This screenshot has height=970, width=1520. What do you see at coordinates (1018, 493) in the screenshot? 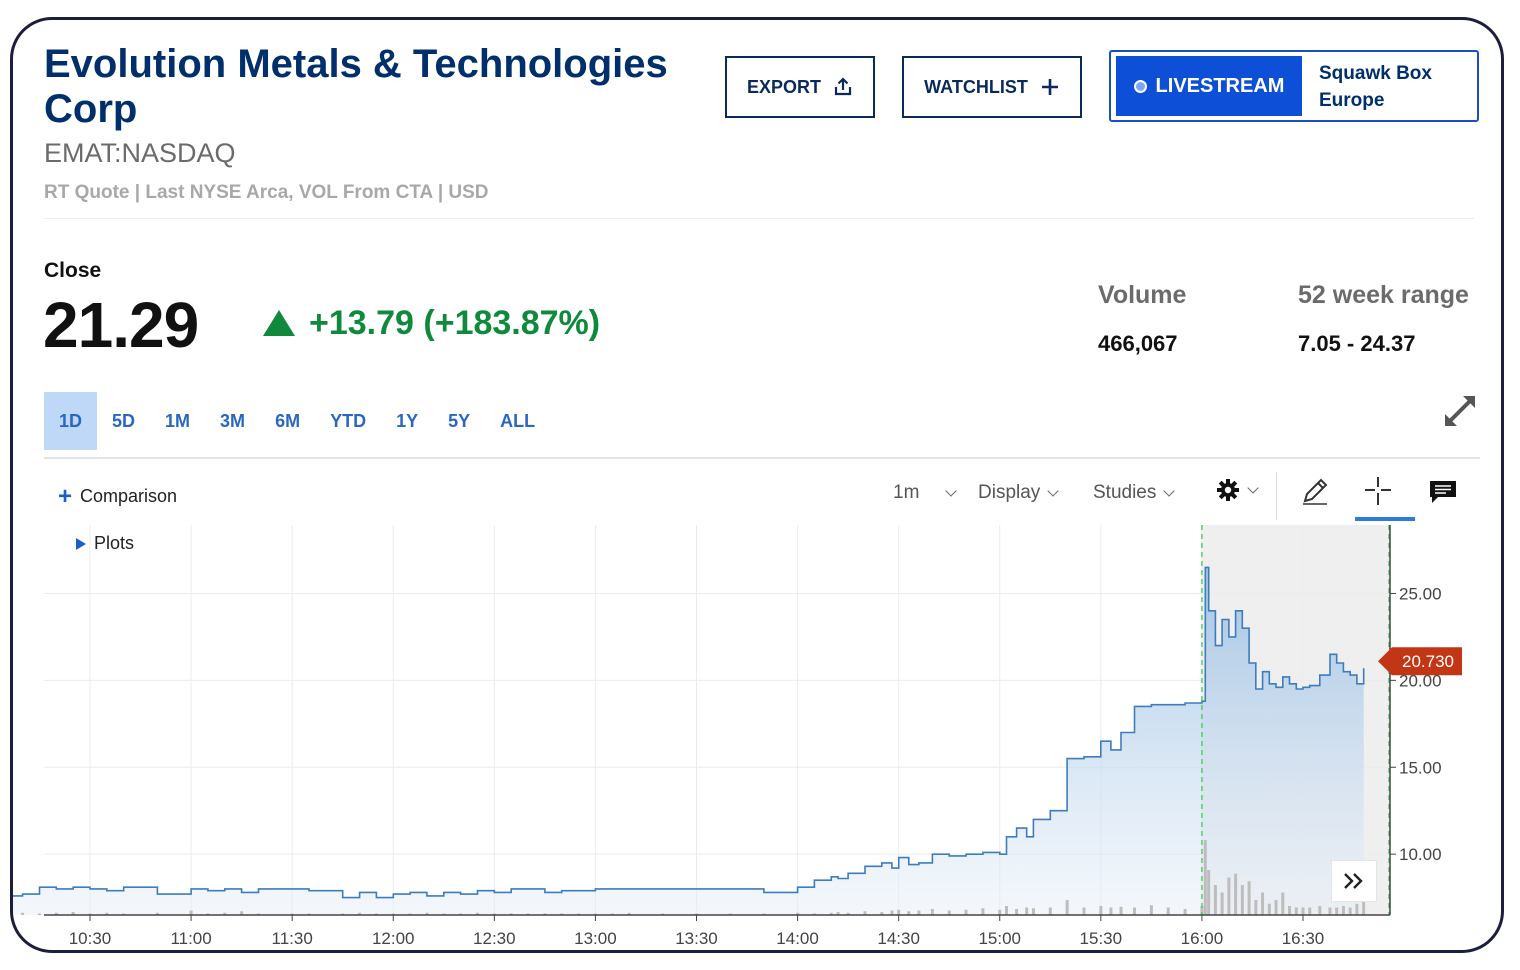
I see `display-dropdown: Display` at bounding box center [1018, 493].